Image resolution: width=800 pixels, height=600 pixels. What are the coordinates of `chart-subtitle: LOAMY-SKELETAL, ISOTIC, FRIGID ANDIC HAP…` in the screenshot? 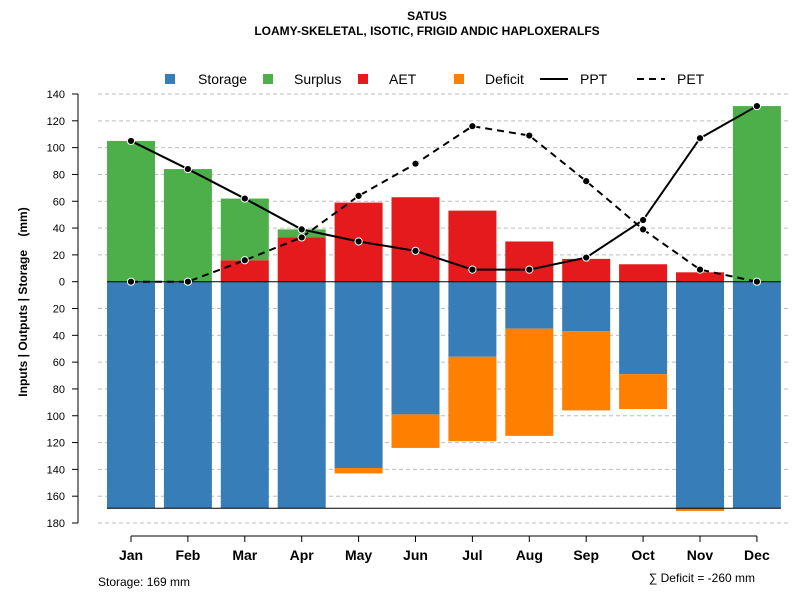 It's located at (426, 31).